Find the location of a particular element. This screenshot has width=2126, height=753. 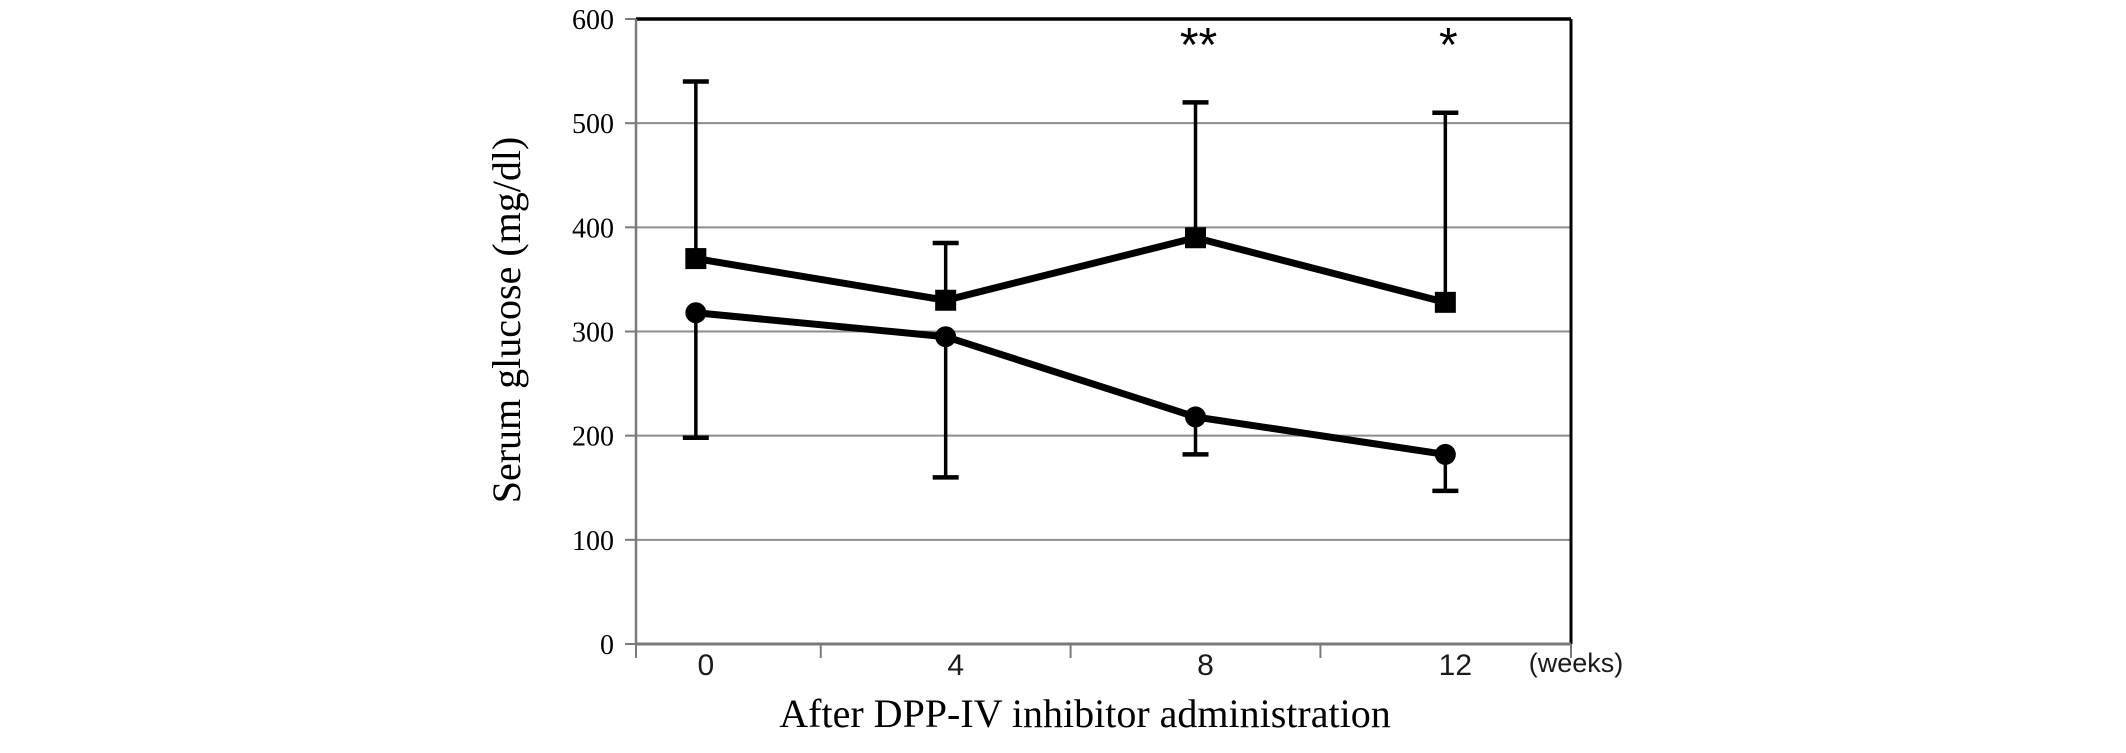

y-tick-label: 300 is located at coordinates (593, 333).